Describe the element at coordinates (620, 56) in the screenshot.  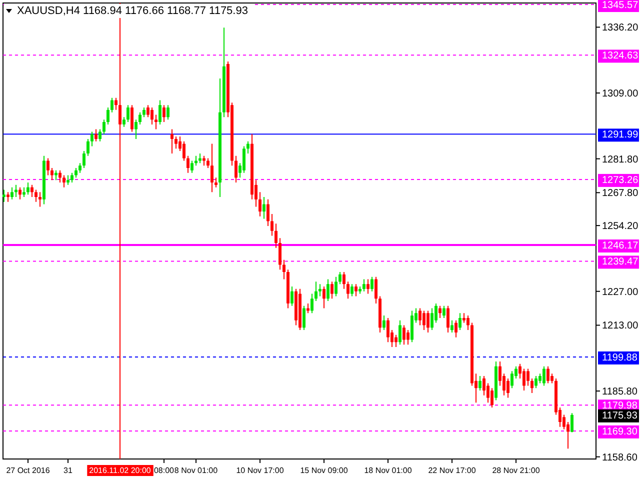
I see `ref-line-label: 1324.63` at that location.